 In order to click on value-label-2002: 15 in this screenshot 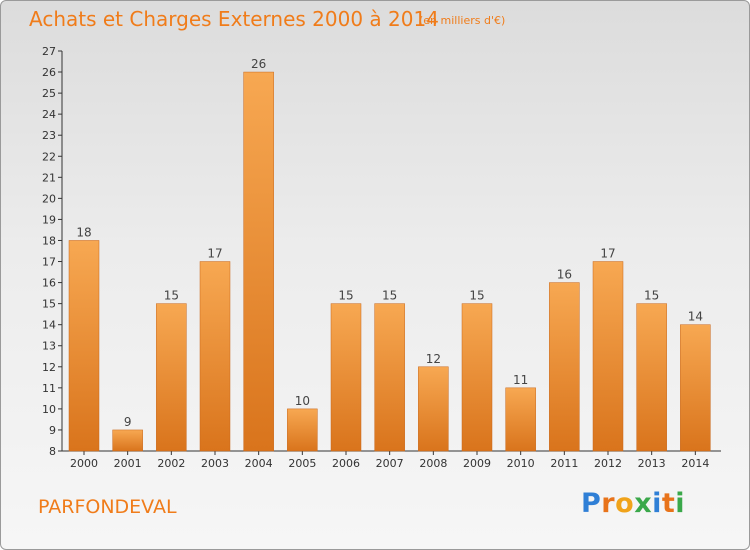, I will do `click(171, 296)`.